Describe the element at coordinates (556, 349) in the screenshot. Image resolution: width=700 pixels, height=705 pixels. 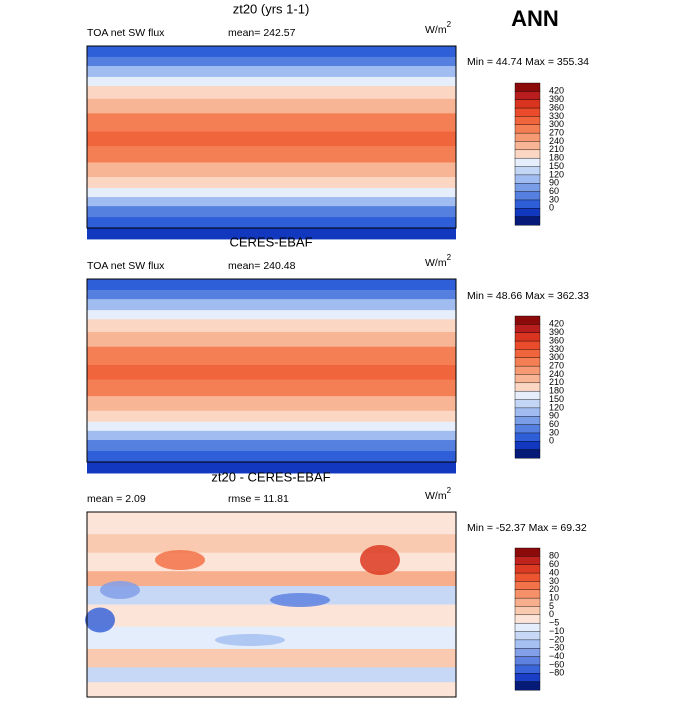
I see `colorbar-label: 330` at that location.